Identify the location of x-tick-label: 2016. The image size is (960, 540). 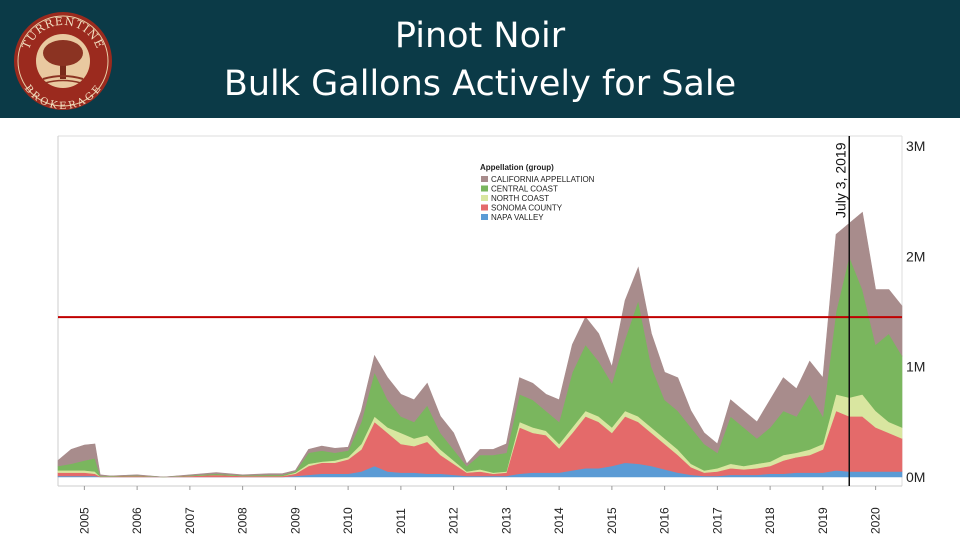
(665, 520).